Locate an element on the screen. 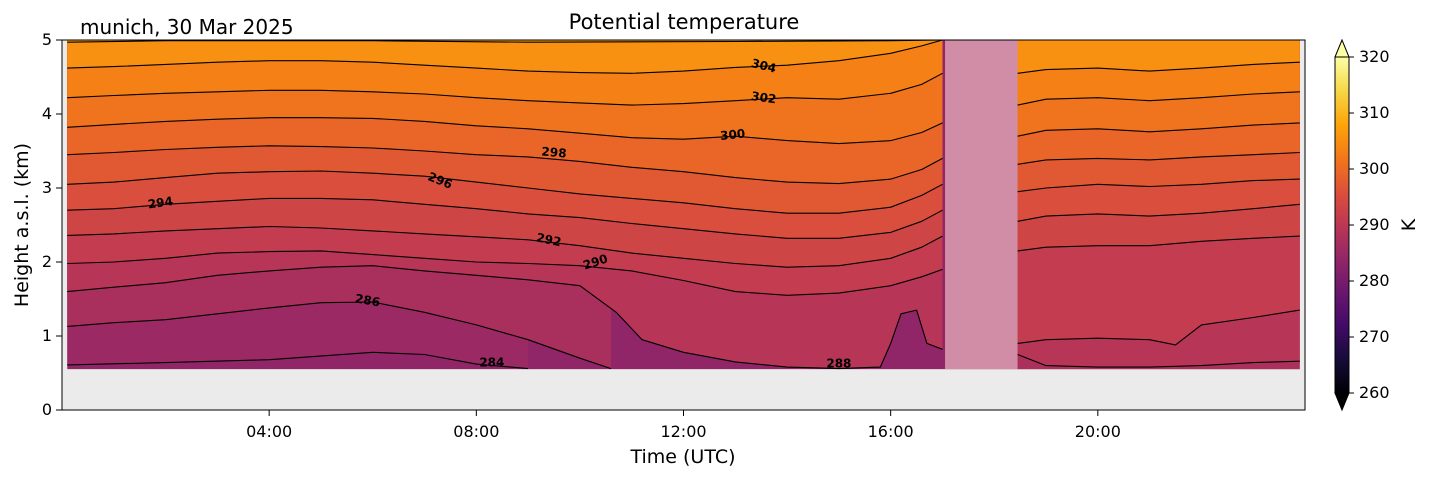  x-tick-label-20:00: 20:00 is located at coordinates (1098, 431).